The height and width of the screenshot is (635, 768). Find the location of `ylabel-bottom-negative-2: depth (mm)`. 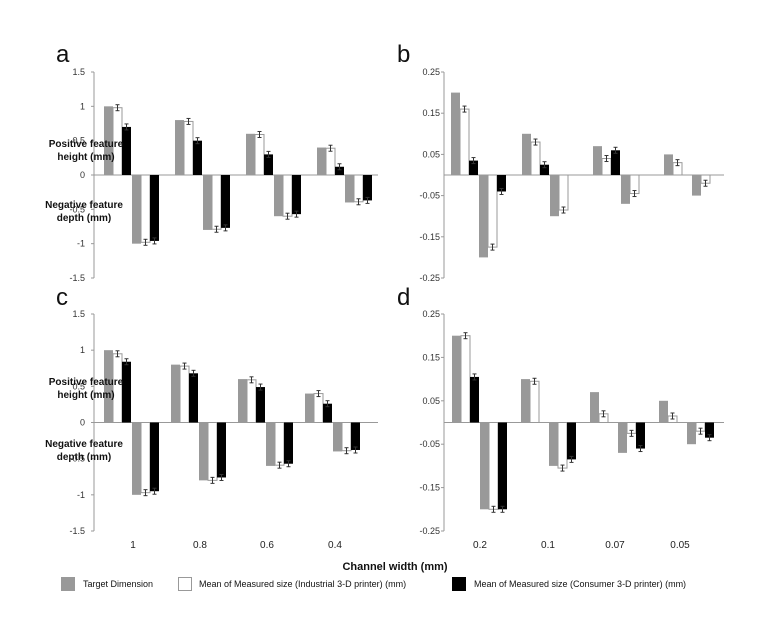

ylabel-bottom-negative-2: depth (mm) is located at coordinates (84, 457).